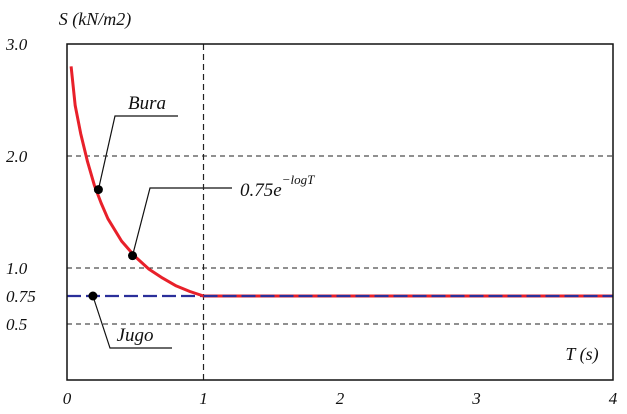 Image resolution: width=627 pixels, height=414 pixels. I want to click on y-axis-title: S (kN/m2), so click(95, 19).